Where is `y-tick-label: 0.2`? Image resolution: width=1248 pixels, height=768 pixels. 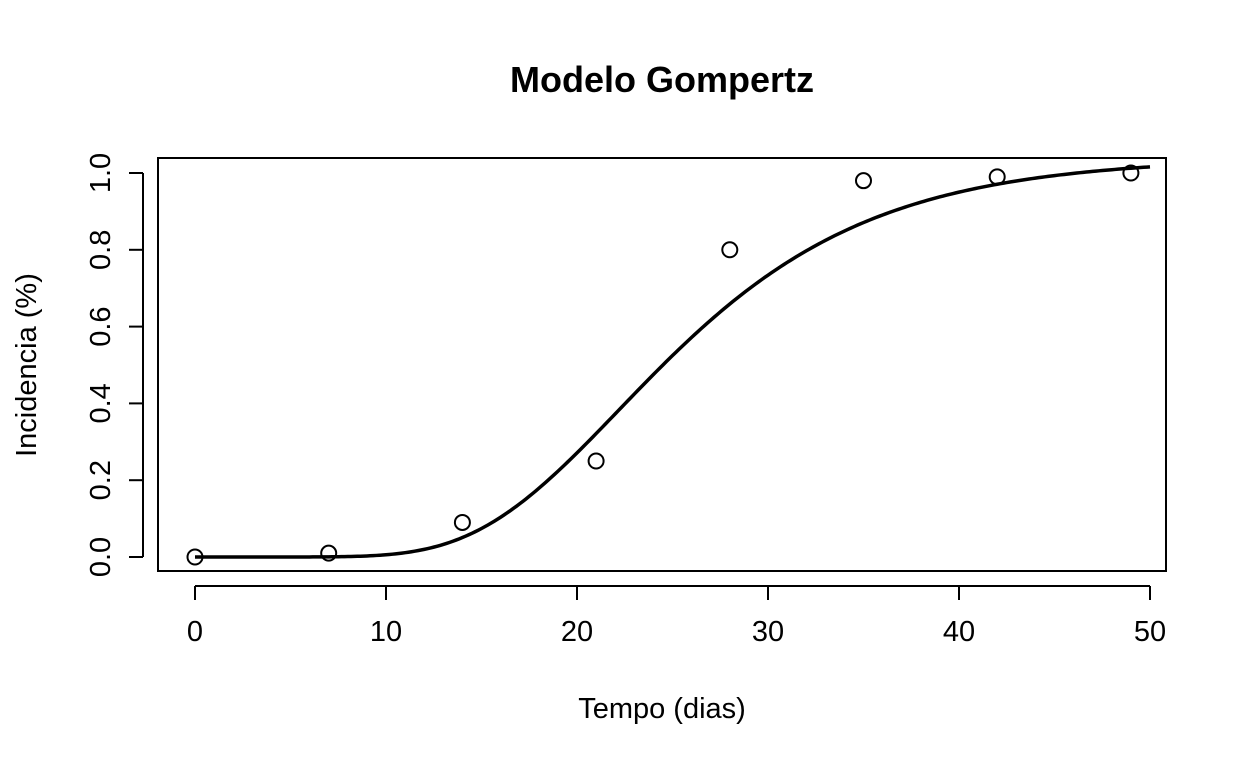
y-tick-label: 0.2 is located at coordinates (101, 480).